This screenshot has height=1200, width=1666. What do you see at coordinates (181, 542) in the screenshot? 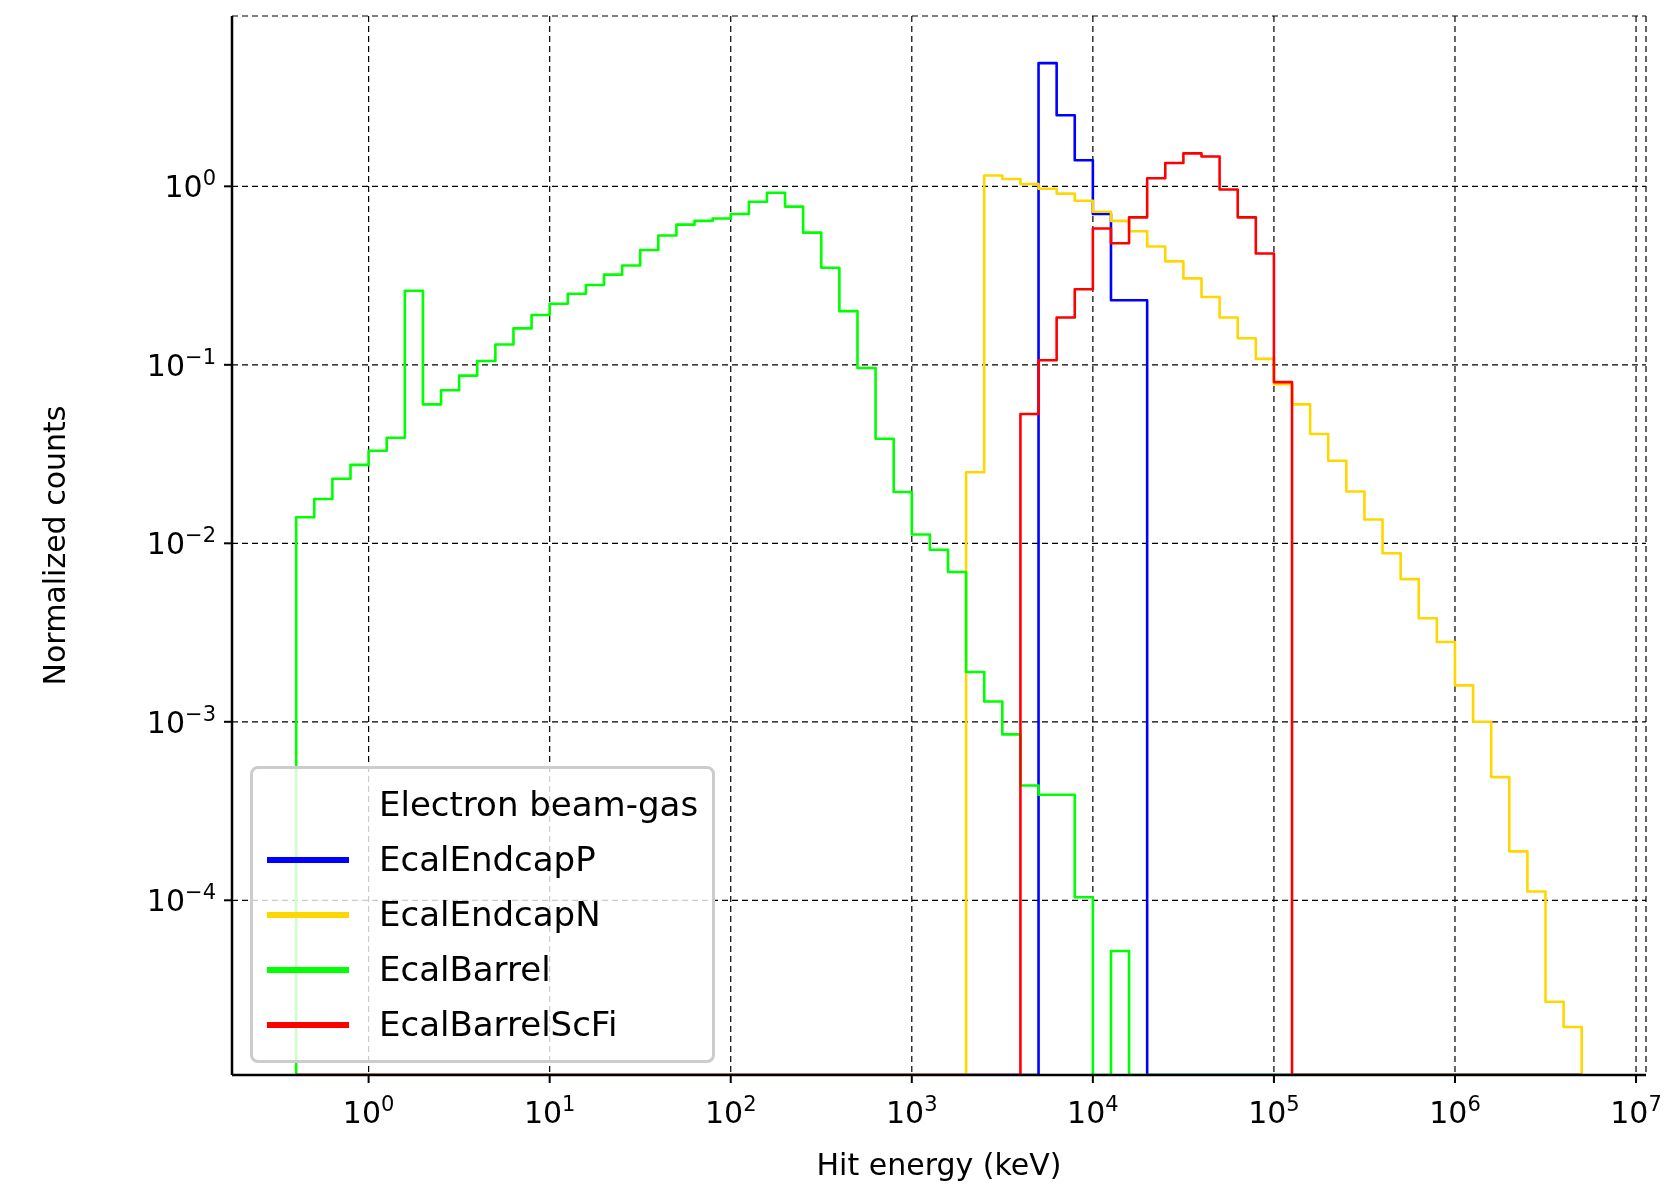
I see `y-tick-label: 10$^{−2}$` at bounding box center [181, 542].